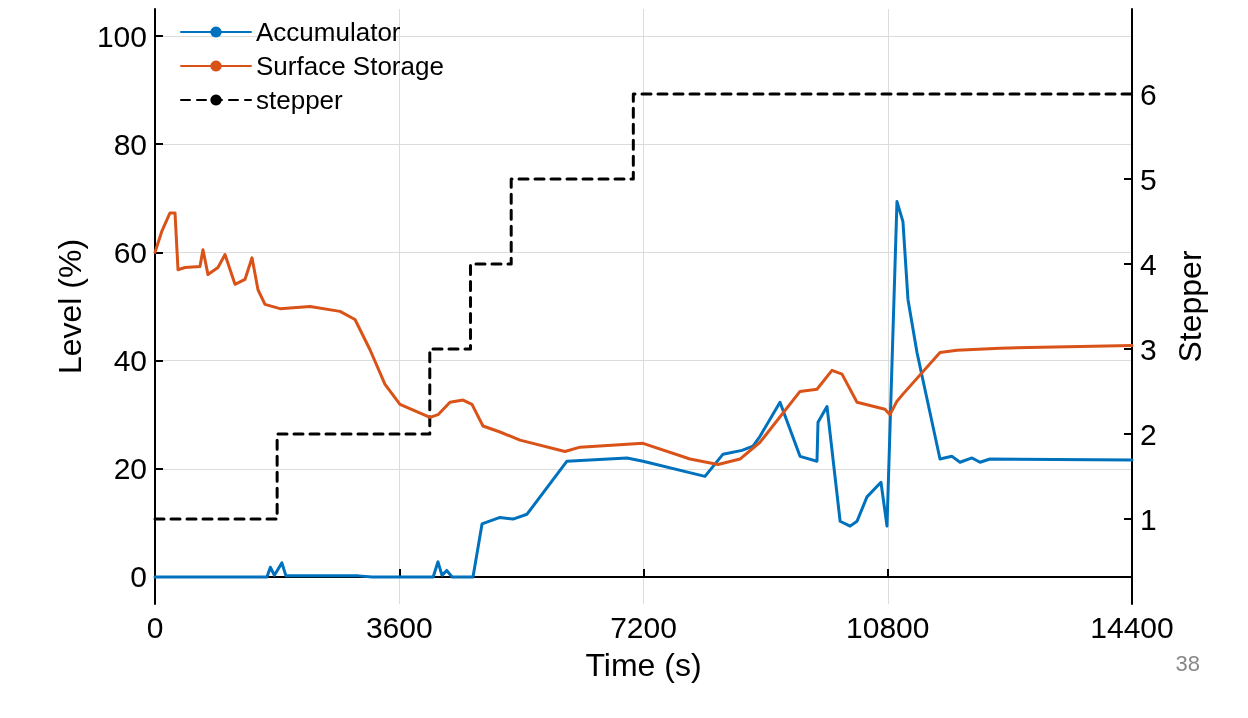 This screenshot has width=1248, height=718. What do you see at coordinates (300, 100) in the screenshot?
I see `legend-label: stepper` at bounding box center [300, 100].